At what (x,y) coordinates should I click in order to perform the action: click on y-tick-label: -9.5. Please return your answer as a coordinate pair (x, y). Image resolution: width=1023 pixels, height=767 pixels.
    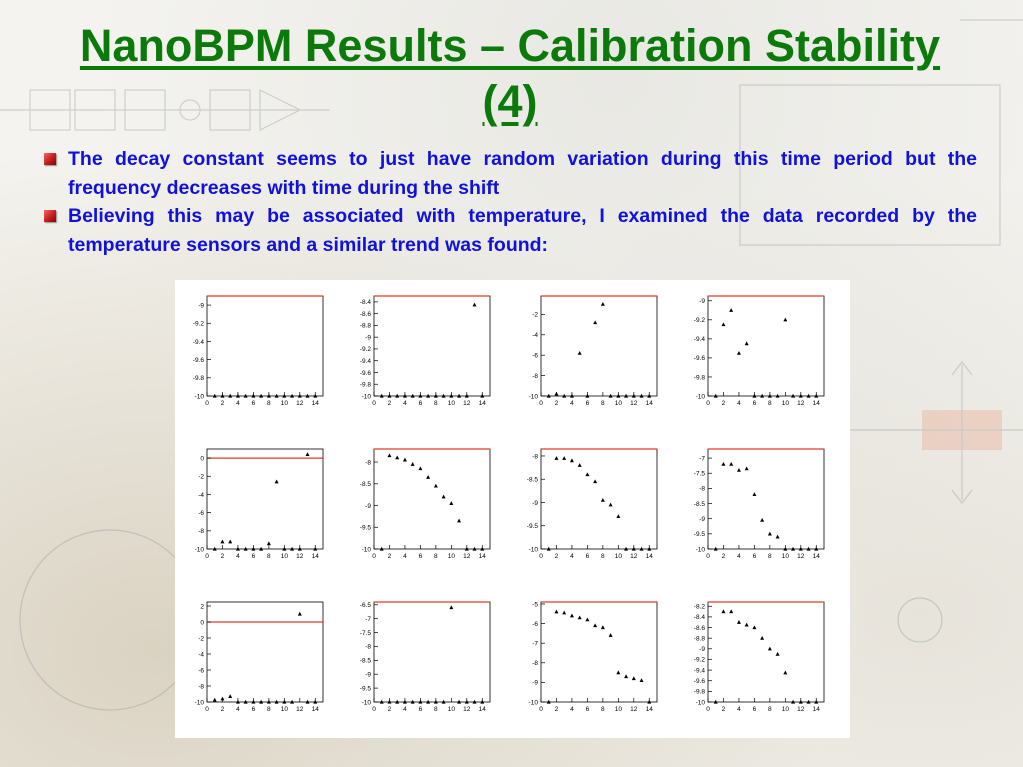
    Looking at the image, I should click on (366, 528).